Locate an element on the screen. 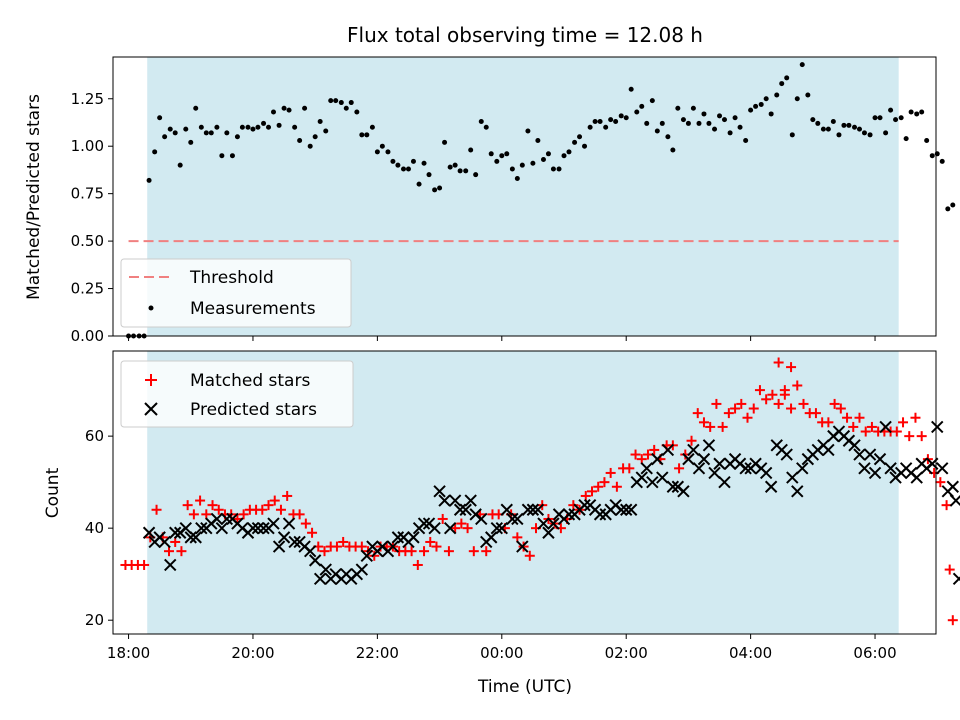  bottom-legend: Matched stars Predicted stars is located at coordinates (237, 394).